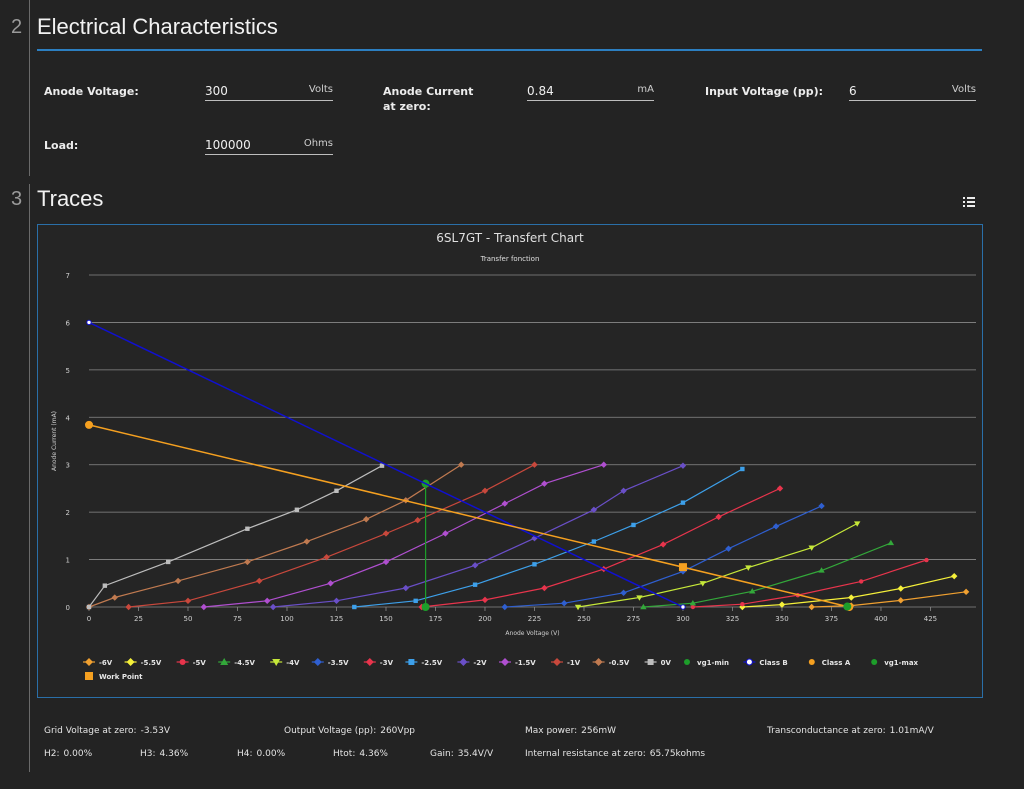 This screenshot has width=1024, height=789. I want to click on x-tick-label: 75, so click(237, 619).